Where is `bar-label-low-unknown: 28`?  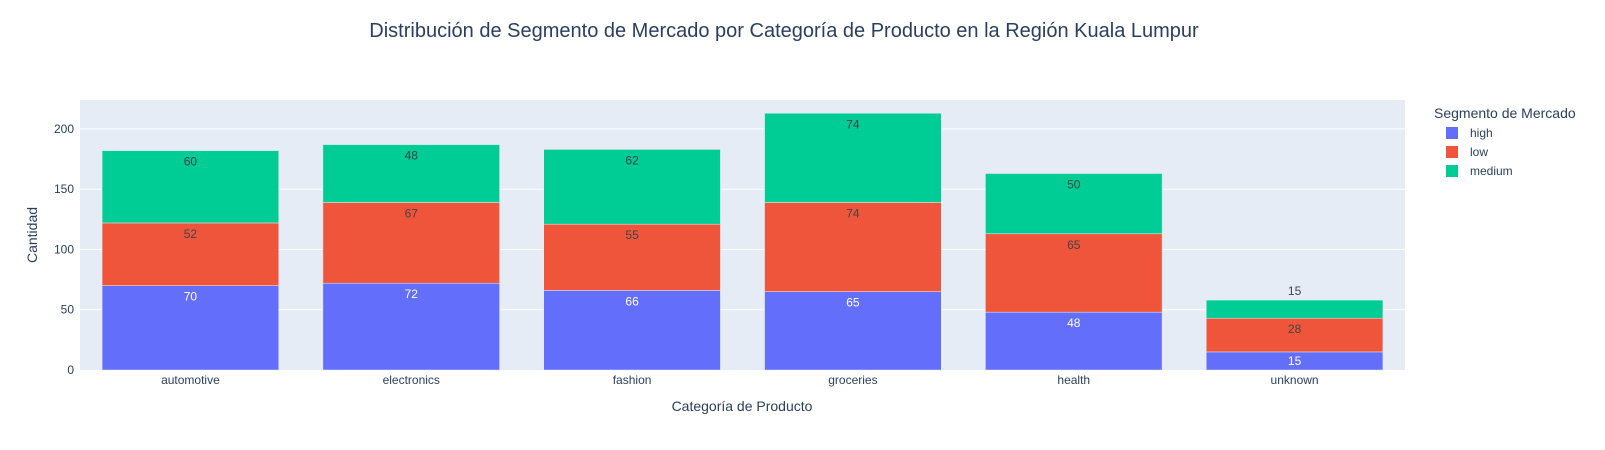 bar-label-low-unknown: 28 is located at coordinates (1295, 329).